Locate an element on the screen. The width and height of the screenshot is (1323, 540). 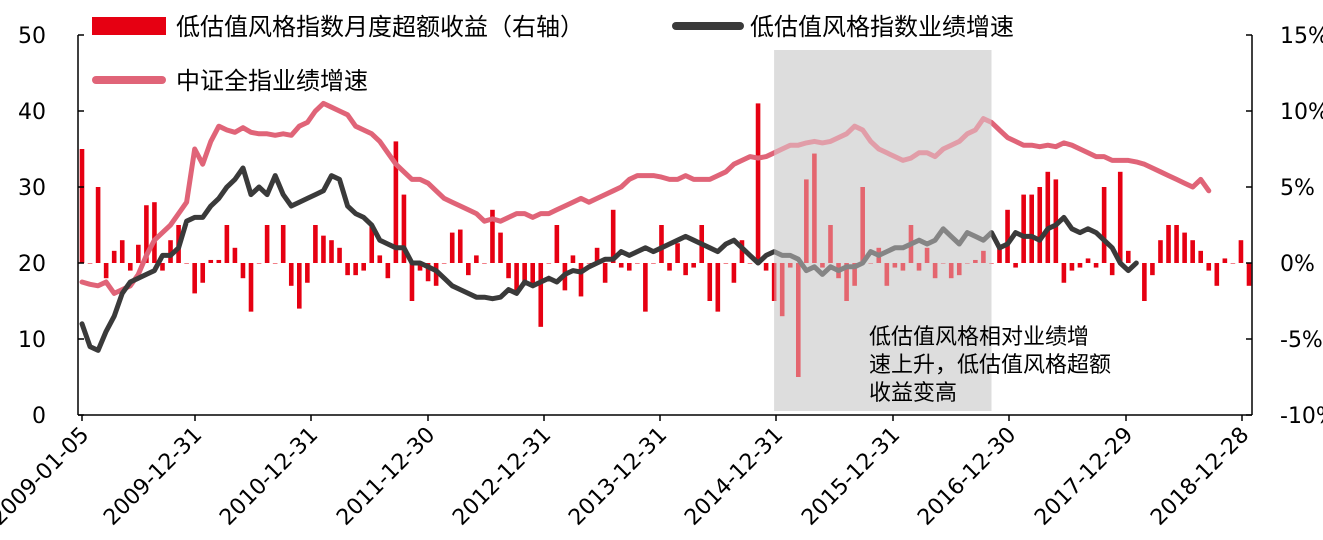
legend-label: 低估值风格指数业绩增速 is located at coordinates (882, 27).